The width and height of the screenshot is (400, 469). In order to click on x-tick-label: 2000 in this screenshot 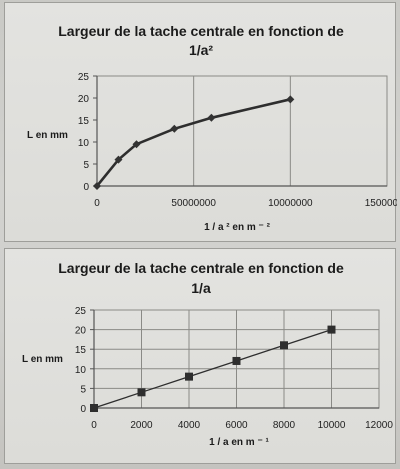, I will do `click(141, 425)`.